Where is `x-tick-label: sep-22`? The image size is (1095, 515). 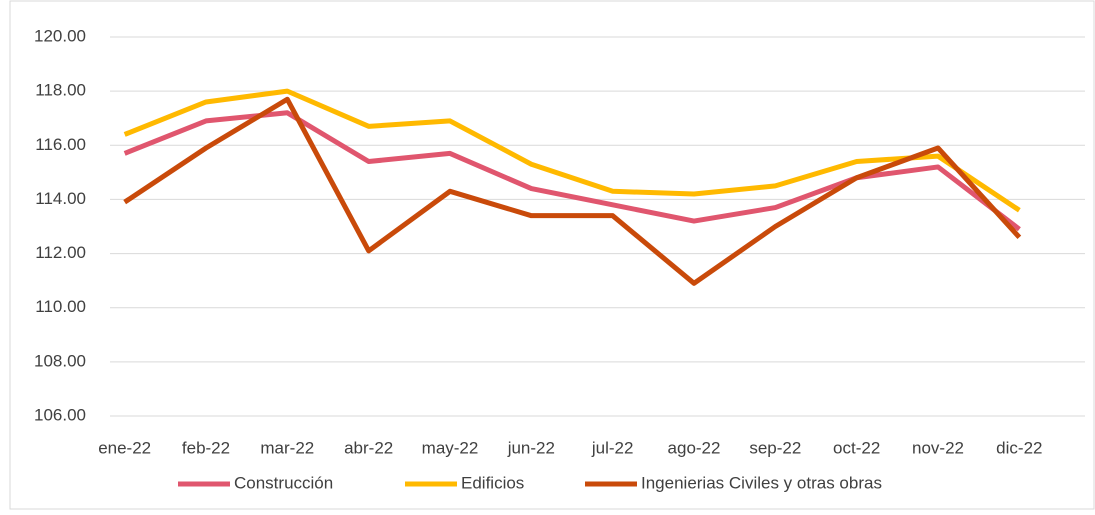 x-tick-label: sep-22 is located at coordinates (775, 447).